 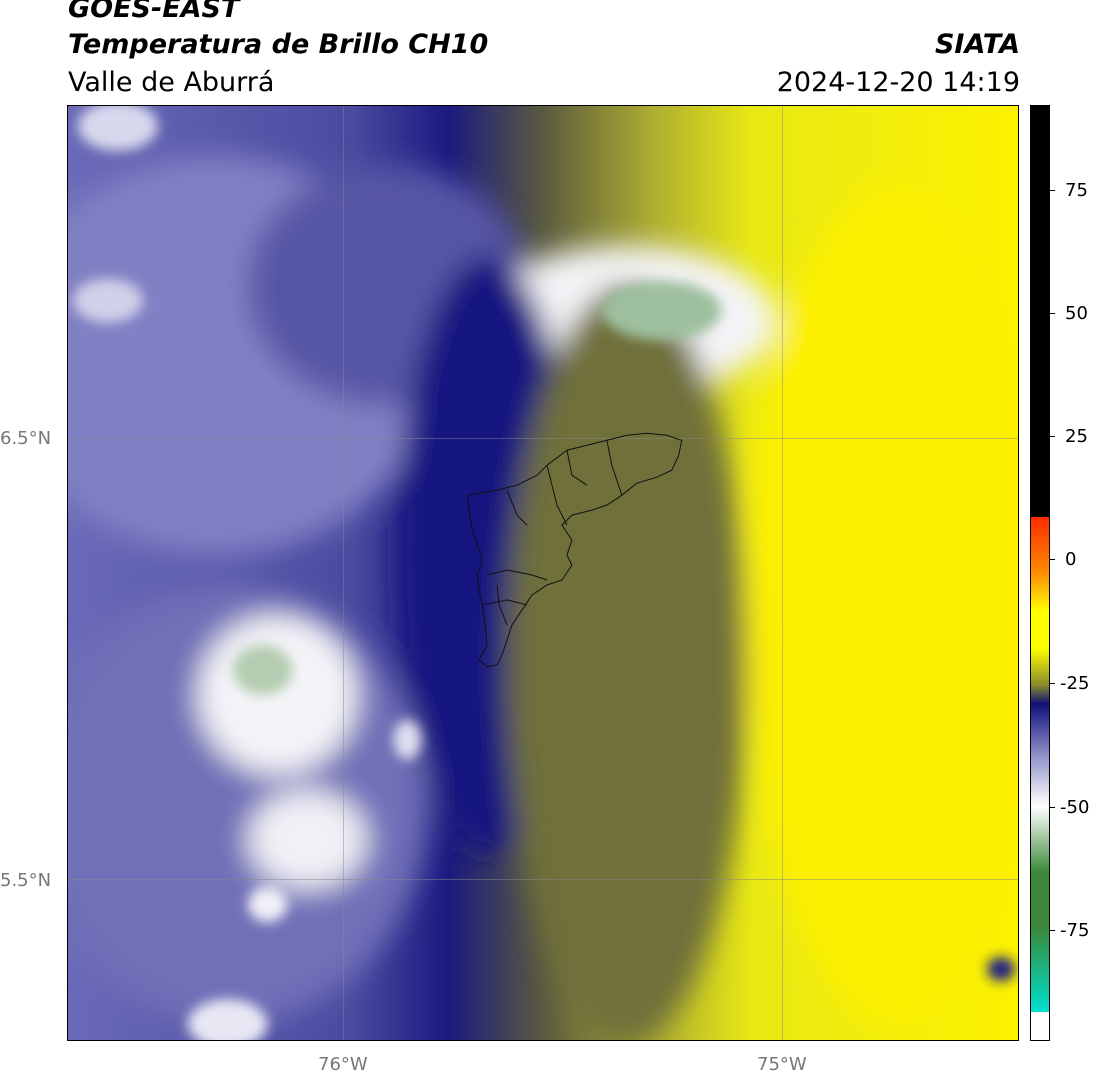 I want to click on cold-core-southwest, so click(x=262, y=669).